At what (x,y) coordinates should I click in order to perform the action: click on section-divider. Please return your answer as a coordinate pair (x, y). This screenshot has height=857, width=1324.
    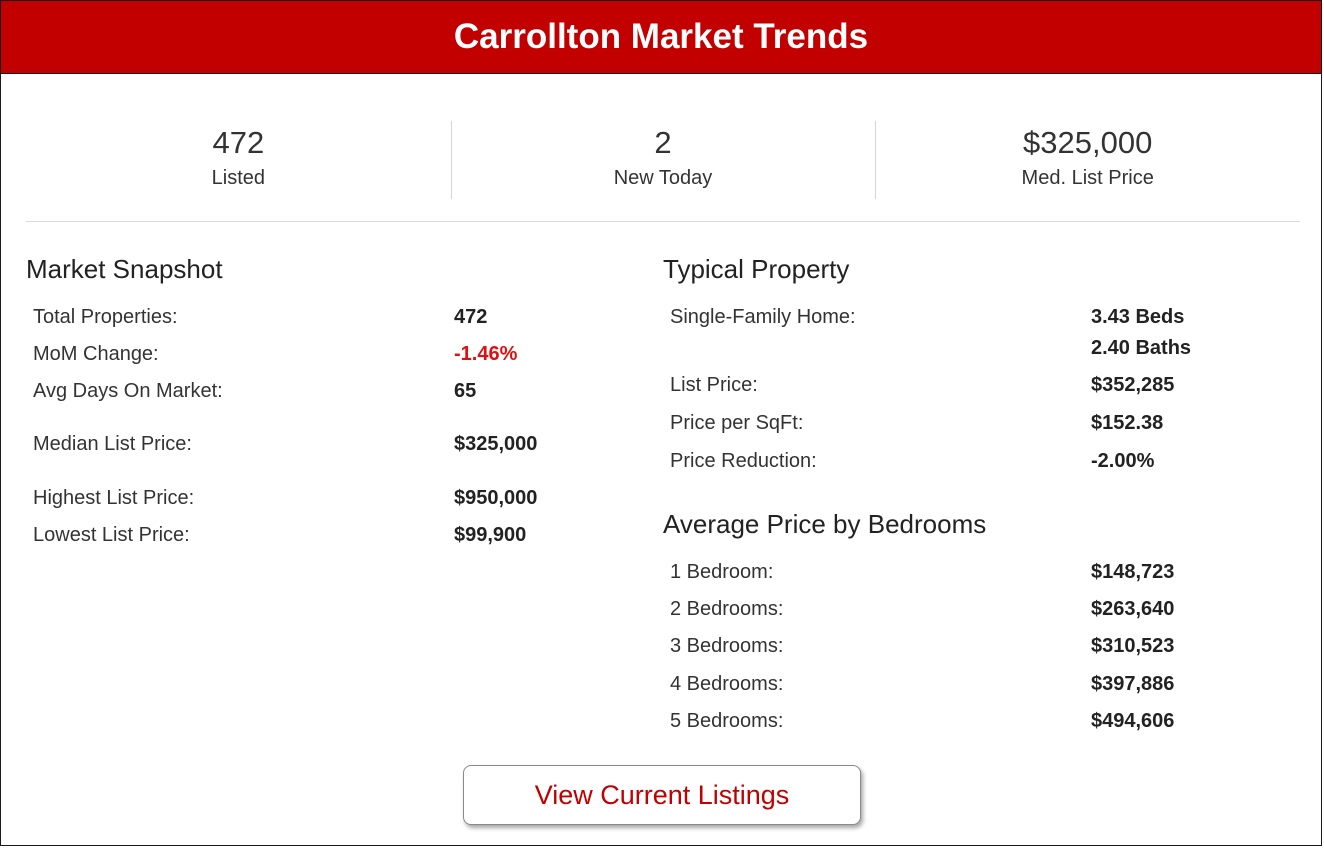
    Looking at the image, I should click on (663, 221).